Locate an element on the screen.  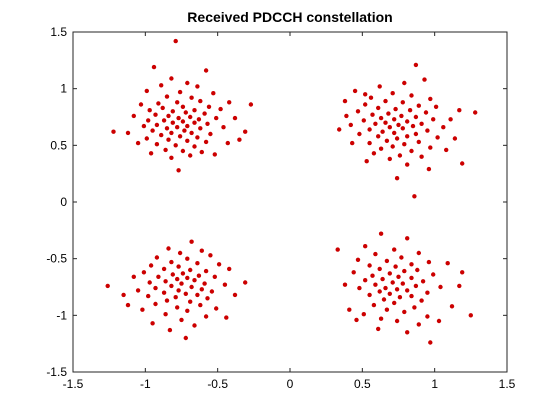
chart-title: Received PDCCH constellation is located at coordinates (289, 17).